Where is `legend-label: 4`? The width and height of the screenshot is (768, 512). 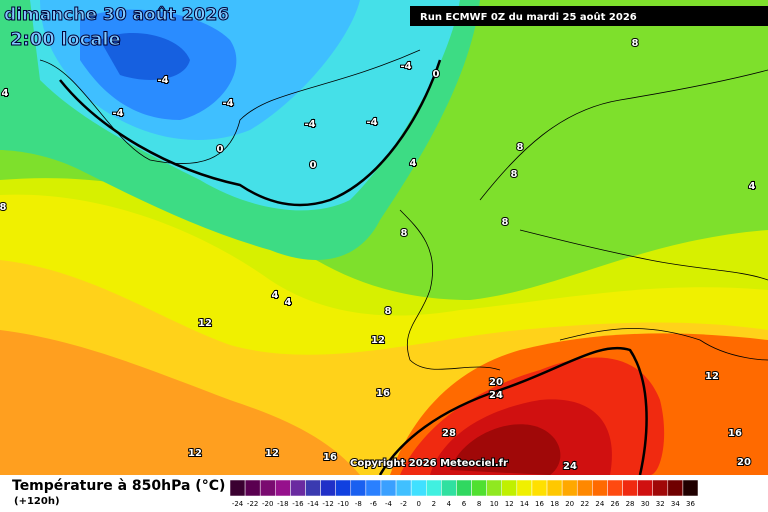 legend-label: 4 is located at coordinates (449, 504).